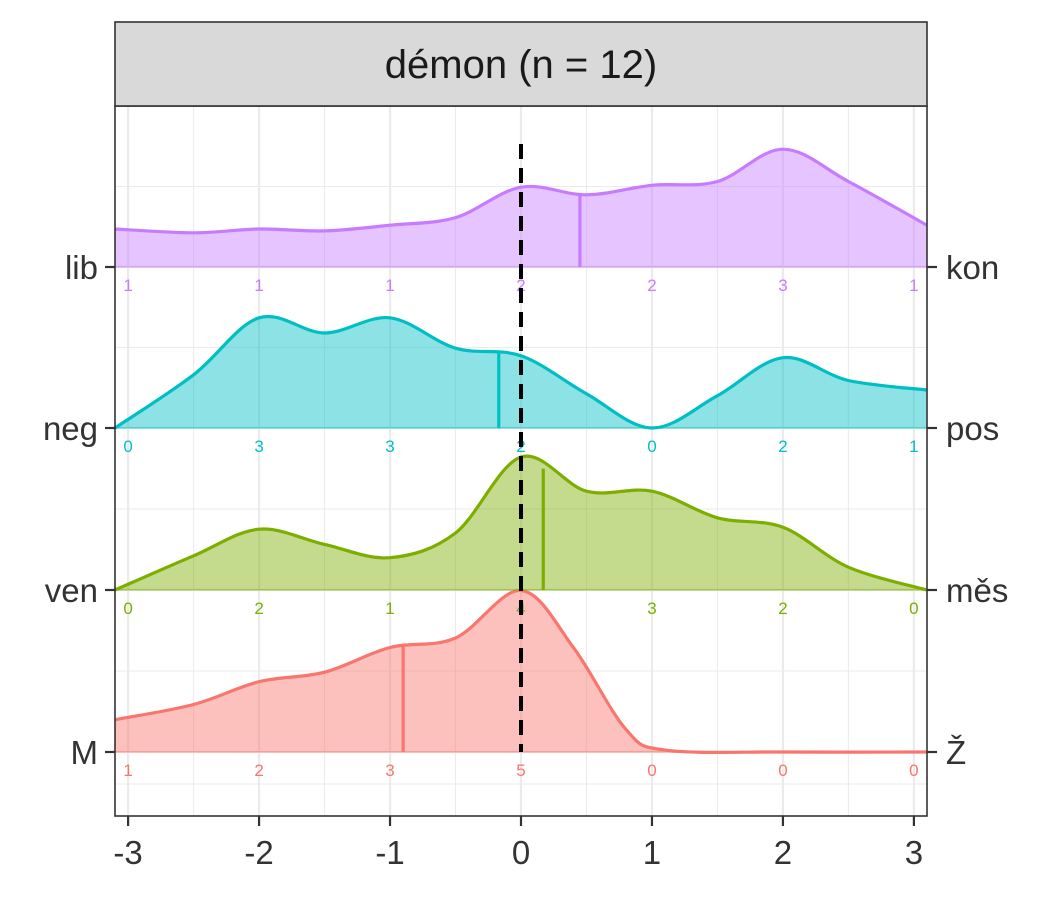 The height and width of the screenshot is (900, 1050). Describe the element at coordinates (520, 770) in the screenshot. I see `count-label: 5` at that location.